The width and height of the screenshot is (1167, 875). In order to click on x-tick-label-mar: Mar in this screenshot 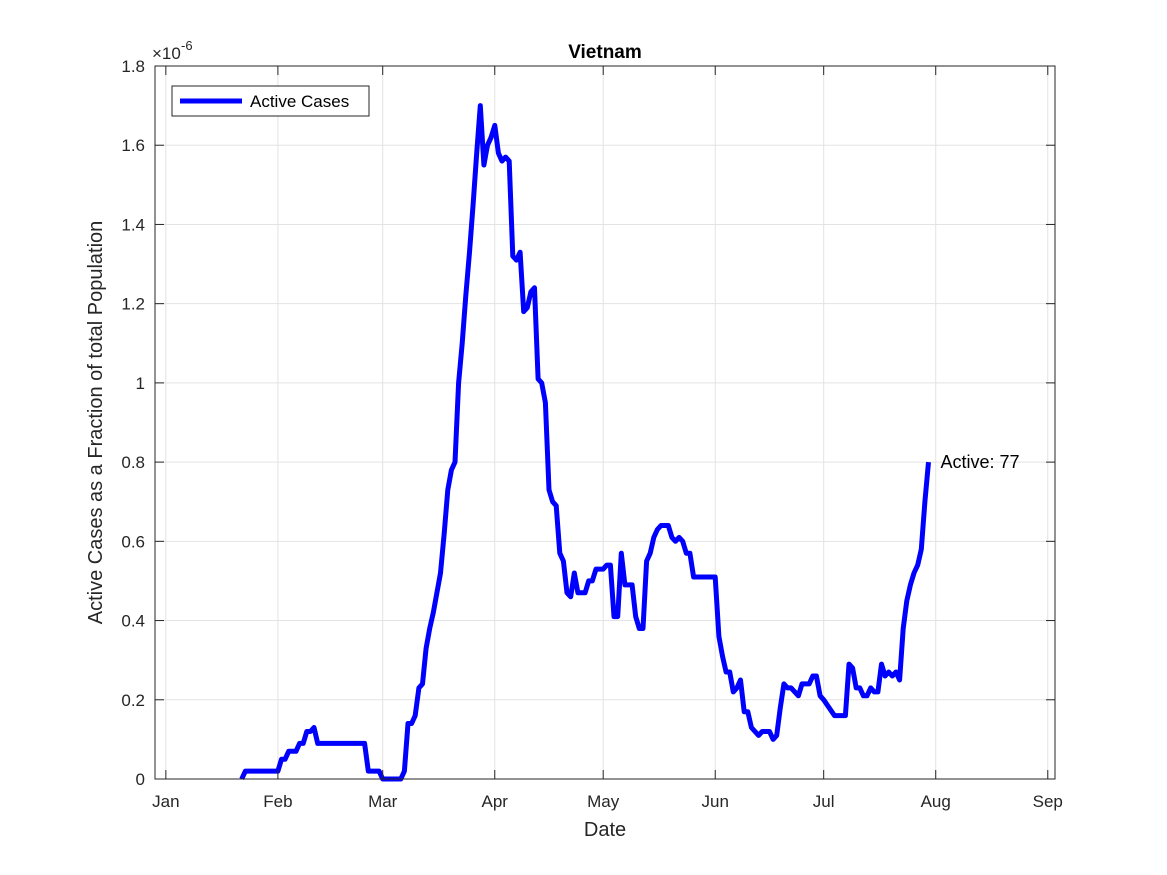, I will do `click(383, 801)`.